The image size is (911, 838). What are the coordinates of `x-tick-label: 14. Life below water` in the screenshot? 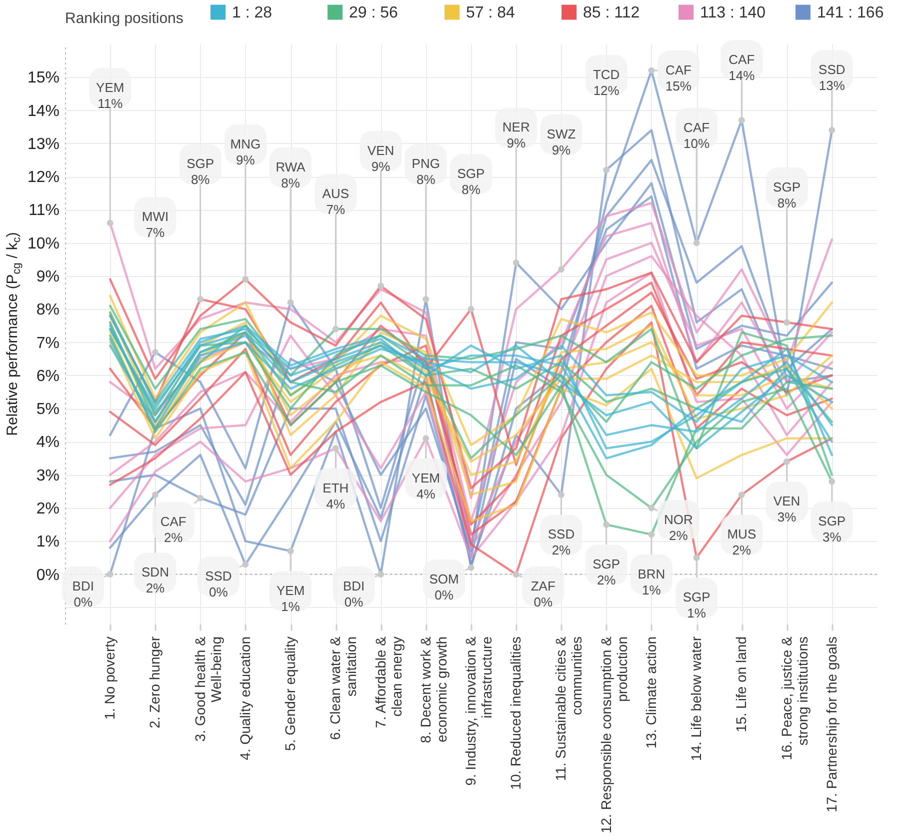 It's located at (696, 699).